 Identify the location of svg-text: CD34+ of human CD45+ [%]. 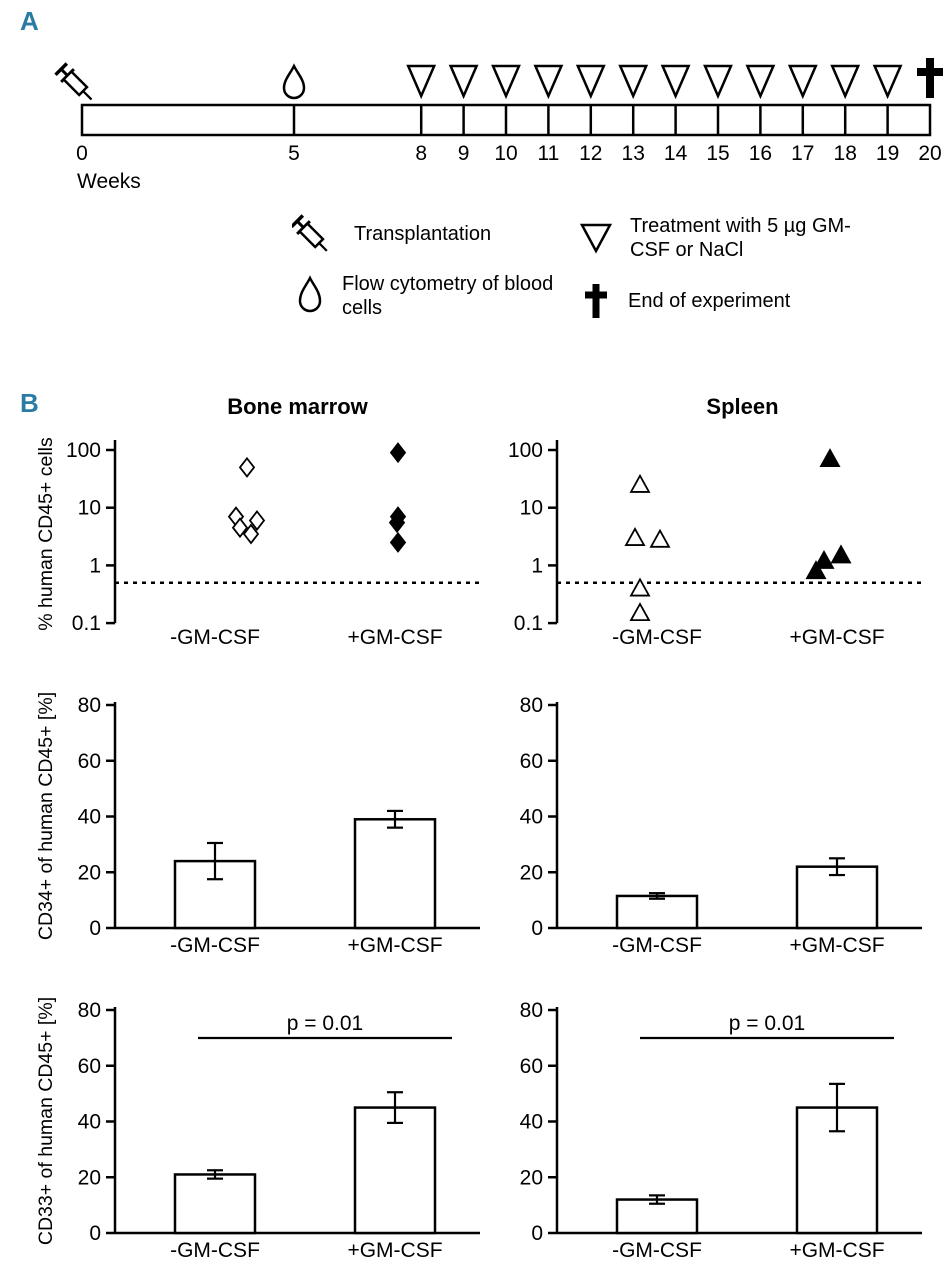
(46, 816).